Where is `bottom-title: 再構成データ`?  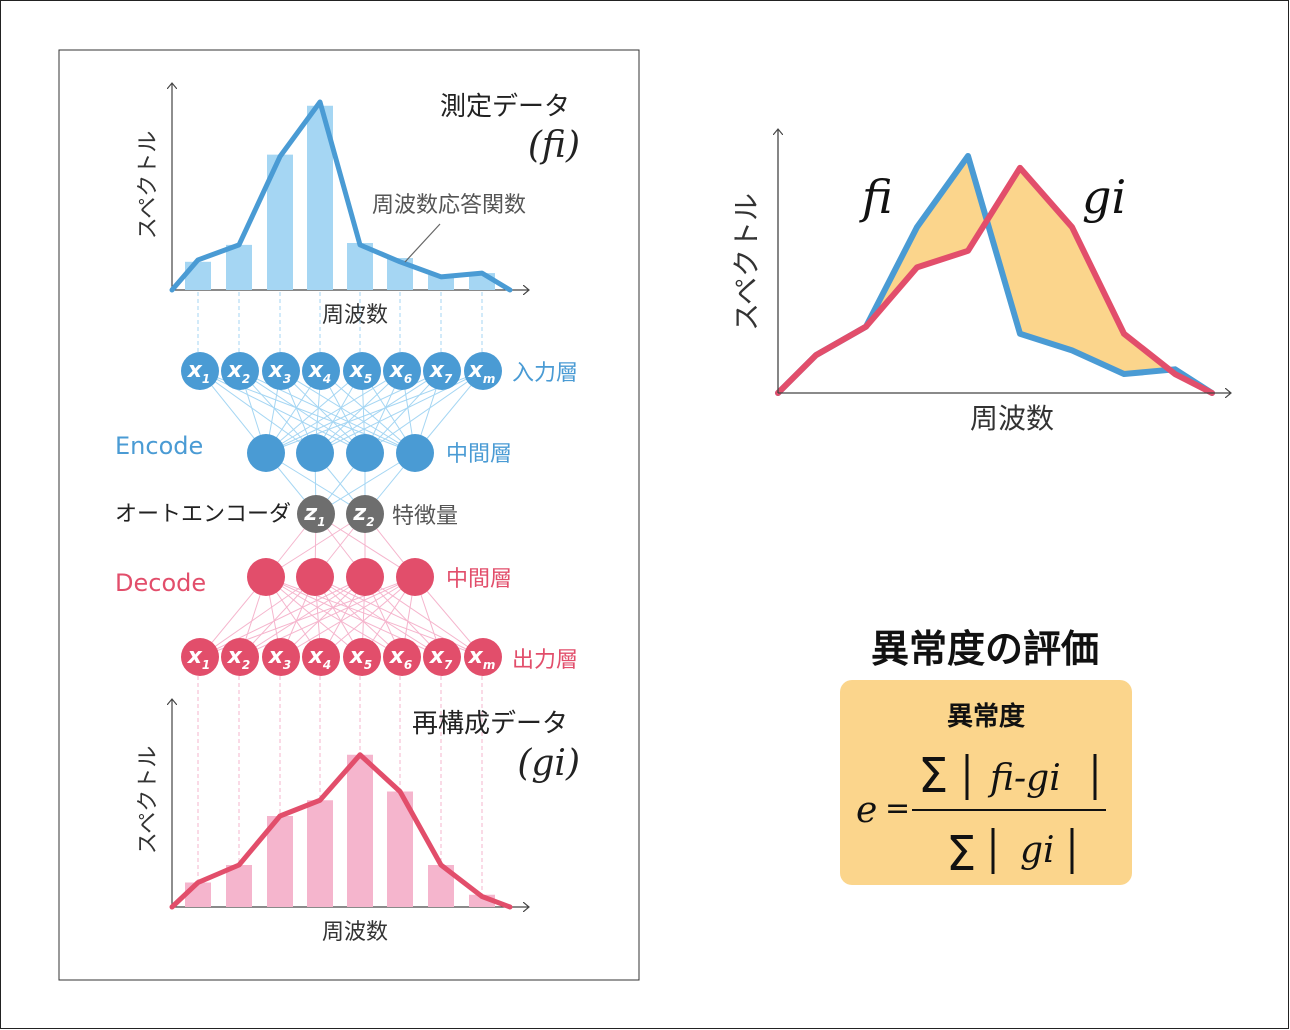
bottom-title: 再構成データ is located at coordinates (490, 724).